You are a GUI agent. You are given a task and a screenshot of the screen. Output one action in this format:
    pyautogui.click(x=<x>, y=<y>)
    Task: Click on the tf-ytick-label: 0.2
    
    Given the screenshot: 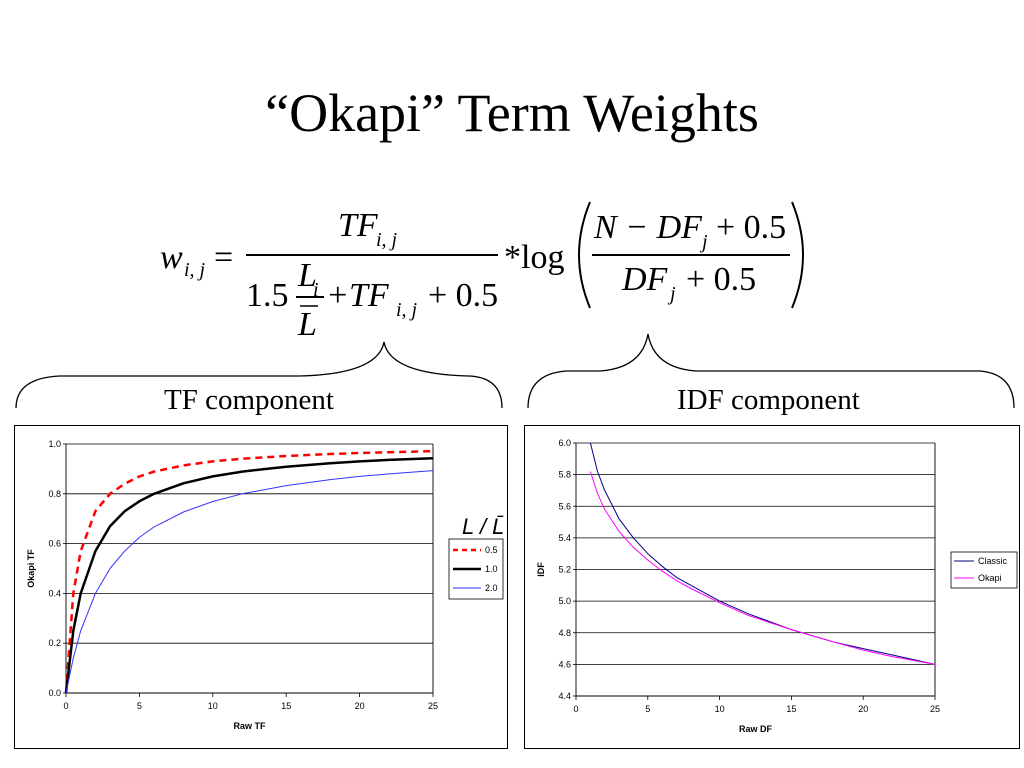 What is the action you would take?
    pyautogui.click(x=54, y=643)
    